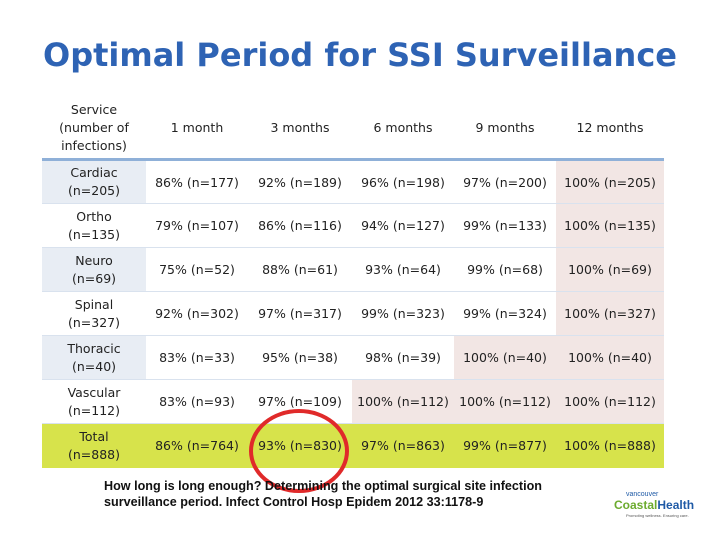 This screenshot has width=720, height=540. I want to click on value-cell: 97% (n=863), so click(403, 445).